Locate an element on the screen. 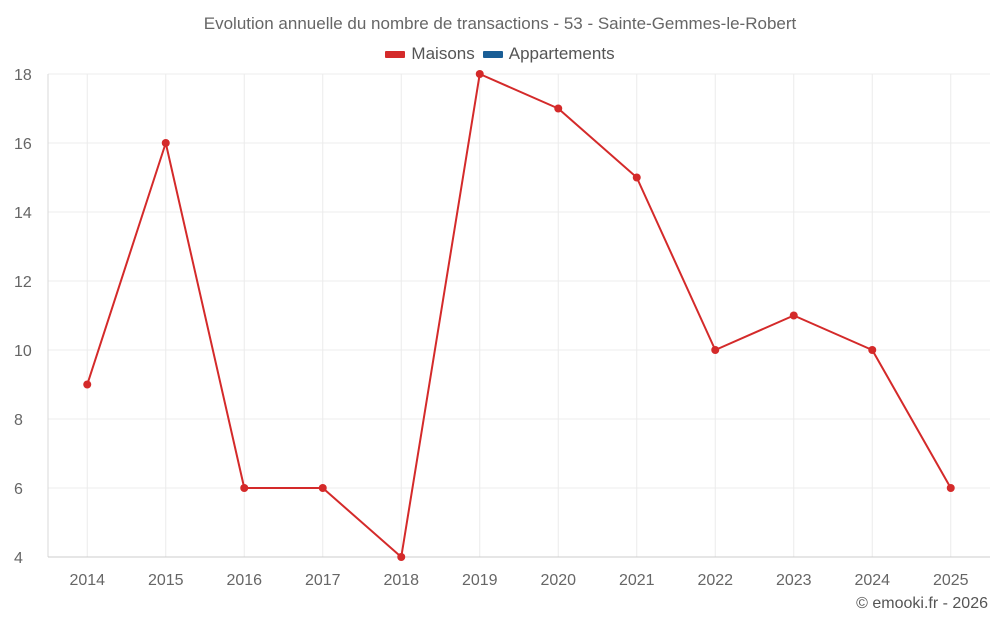  x-tick-label-2019: 2019 is located at coordinates (480, 580).